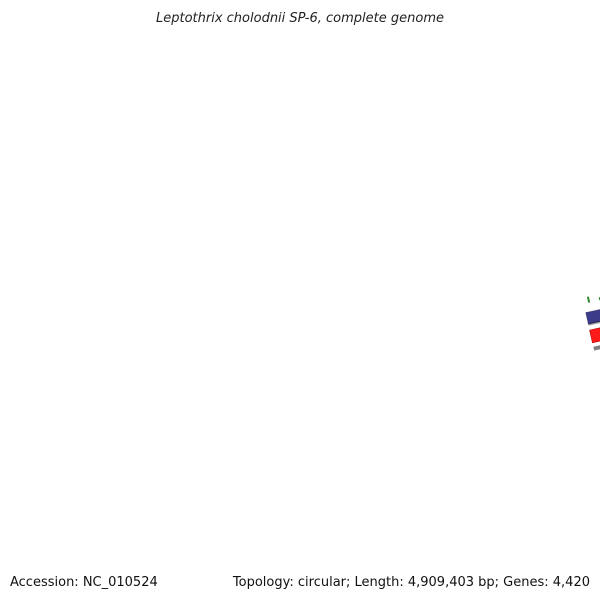 The image size is (600, 600). What do you see at coordinates (588, 299) in the screenshot?
I see `upper-tick` at bounding box center [588, 299].